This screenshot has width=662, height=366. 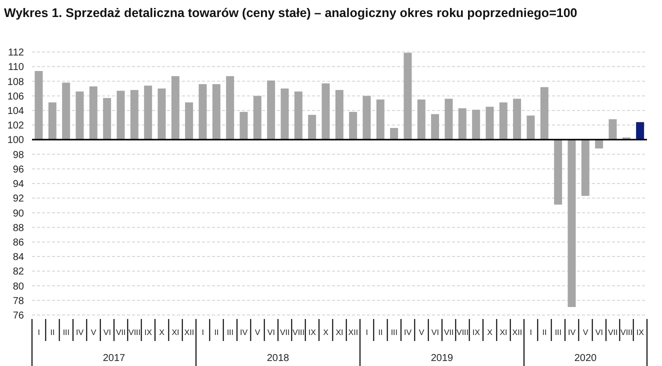 What do you see at coordinates (16, 68) in the screenshot?
I see `y-tick-label: 110` at bounding box center [16, 68].